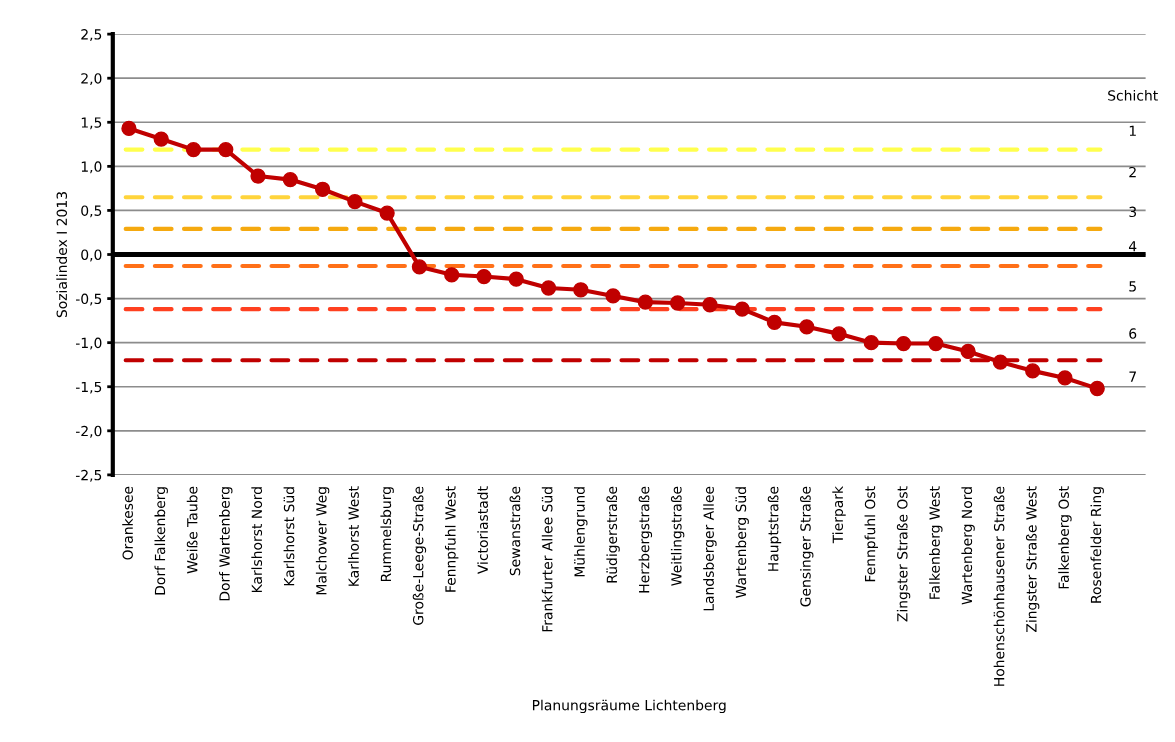 Image resolution: width=1175 pixels, height=742 pixels. I want to click on x-tick-label: Malchower Weg, so click(322, 541).